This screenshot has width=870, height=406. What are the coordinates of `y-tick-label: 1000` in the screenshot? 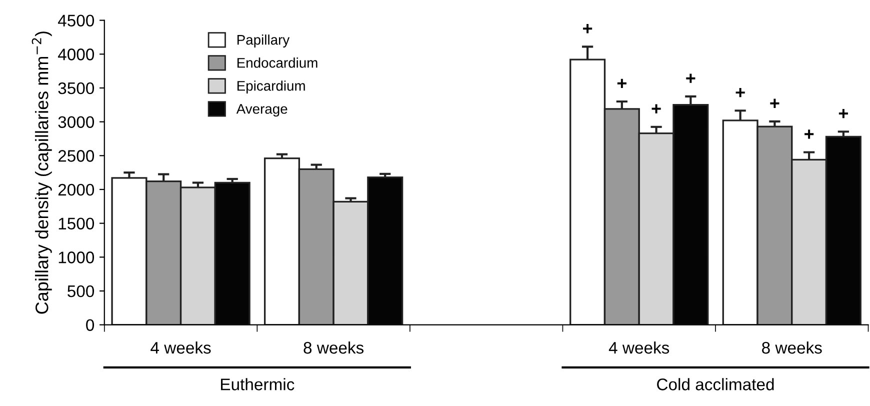 It's located at (76, 258).